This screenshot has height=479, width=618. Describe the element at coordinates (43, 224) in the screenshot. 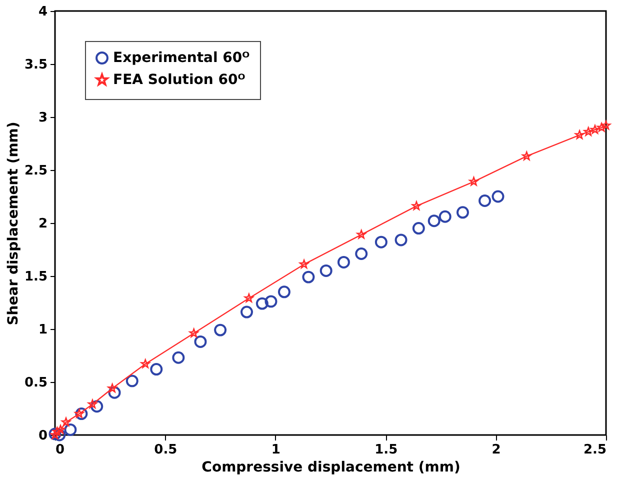

I see `y-tick-label: 2` at that location.